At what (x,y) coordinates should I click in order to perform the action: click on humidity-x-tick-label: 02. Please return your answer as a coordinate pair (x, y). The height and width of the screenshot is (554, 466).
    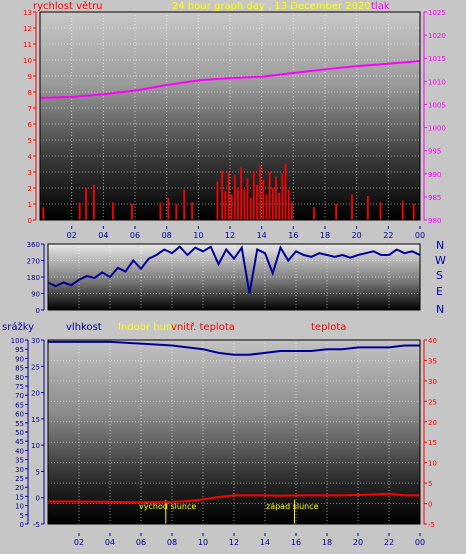
    Looking at the image, I should click on (79, 542).